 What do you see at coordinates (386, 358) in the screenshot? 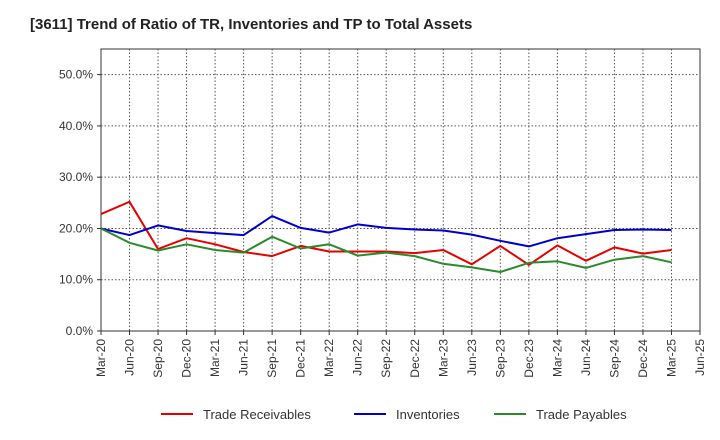
I see `x-tick-label: Sep-22` at bounding box center [386, 358].